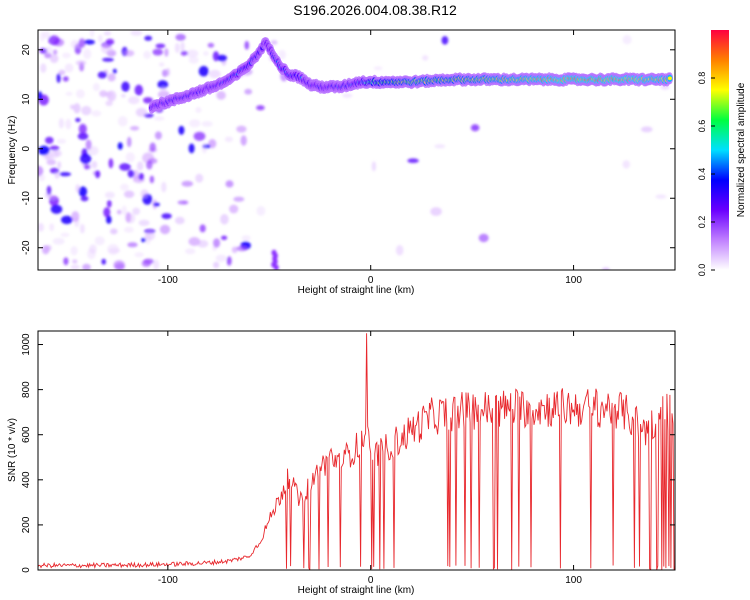 The image size is (750, 600). What do you see at coordinates (26, 50) in the screenshot?
I see `y-tick-label: 20` at bounding box center [26, 50].